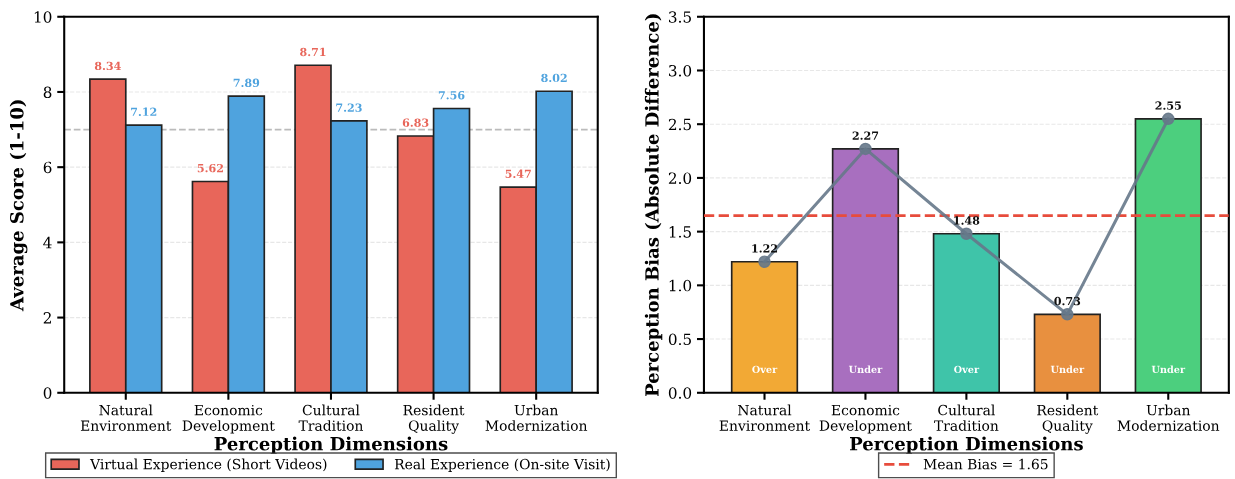  What do you see at coordinates (554, 78) in the screenshot?
I see `data-label: 8.02` at bounding box center [554, 78].